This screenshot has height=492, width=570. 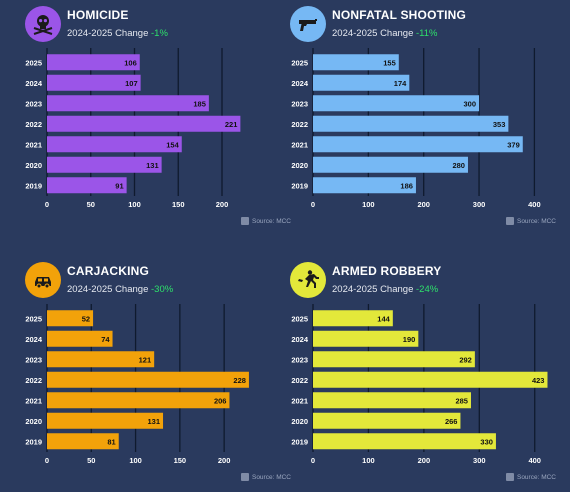 I want to click on data-label: 190, so click(x=409, y=339).